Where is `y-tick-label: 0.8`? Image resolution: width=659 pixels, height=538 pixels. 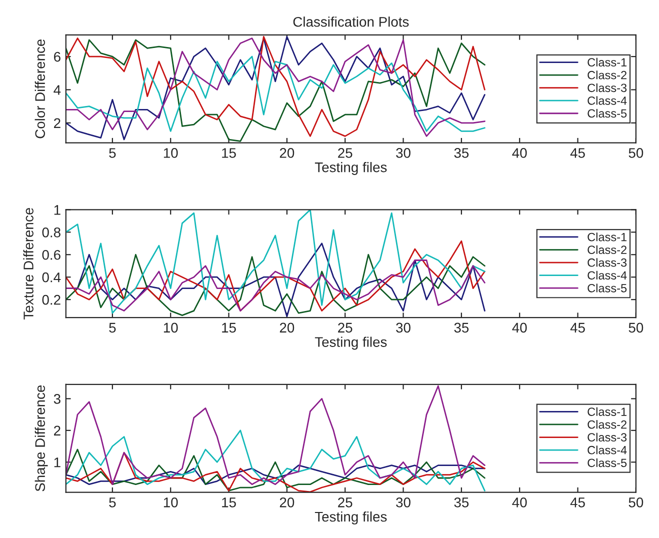 y-tick-label: 0.8 is located at coordinates (51, 232).